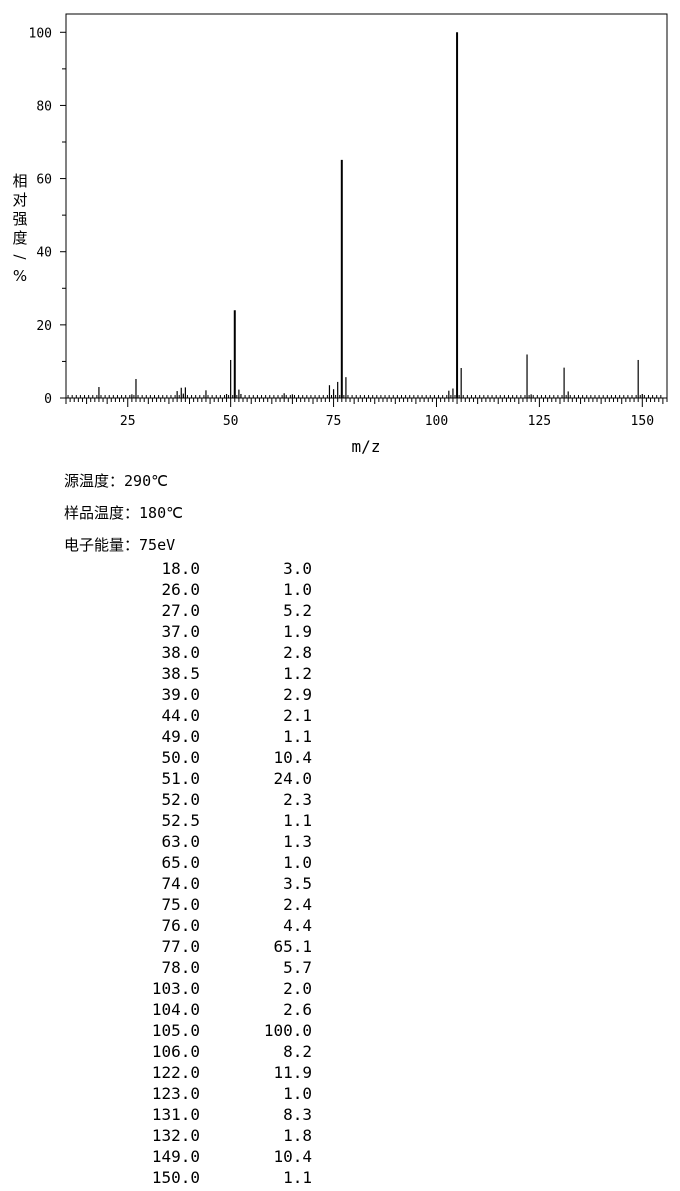 This screenshot has height=1191, width=680. What do you see at coordinates (220, 967) in the screenshot?
I see `table-row: 78.0 5.7` at bounding box center [220, 967].